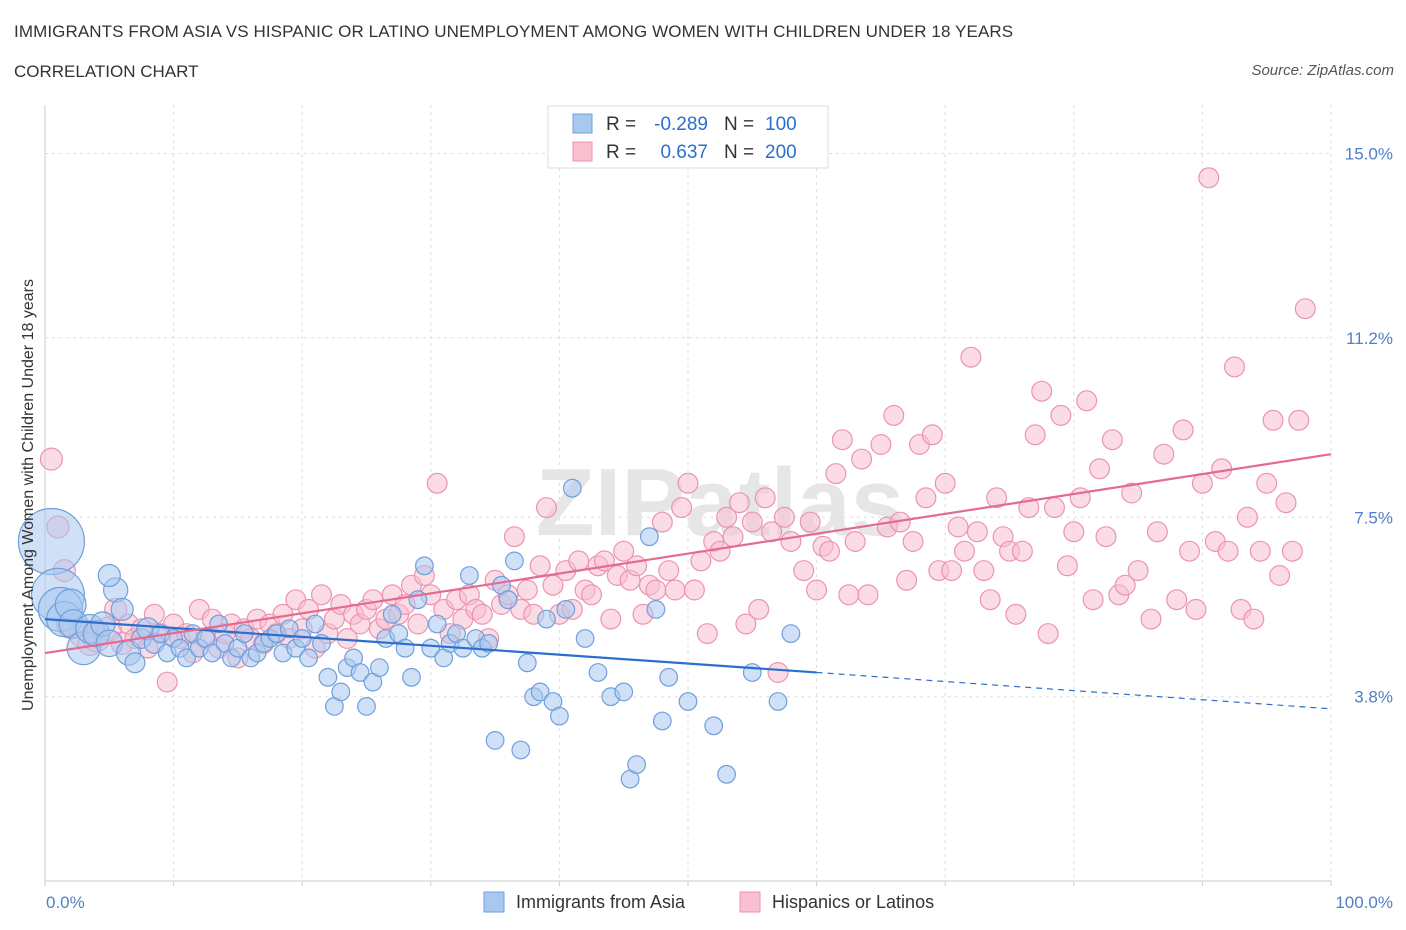 The height and width of the screenshot is (930, 1406). Describe the element at coordinates (1369, 154) in the screenshot. I see `y-tick-label-3: 15.0%` at that location.